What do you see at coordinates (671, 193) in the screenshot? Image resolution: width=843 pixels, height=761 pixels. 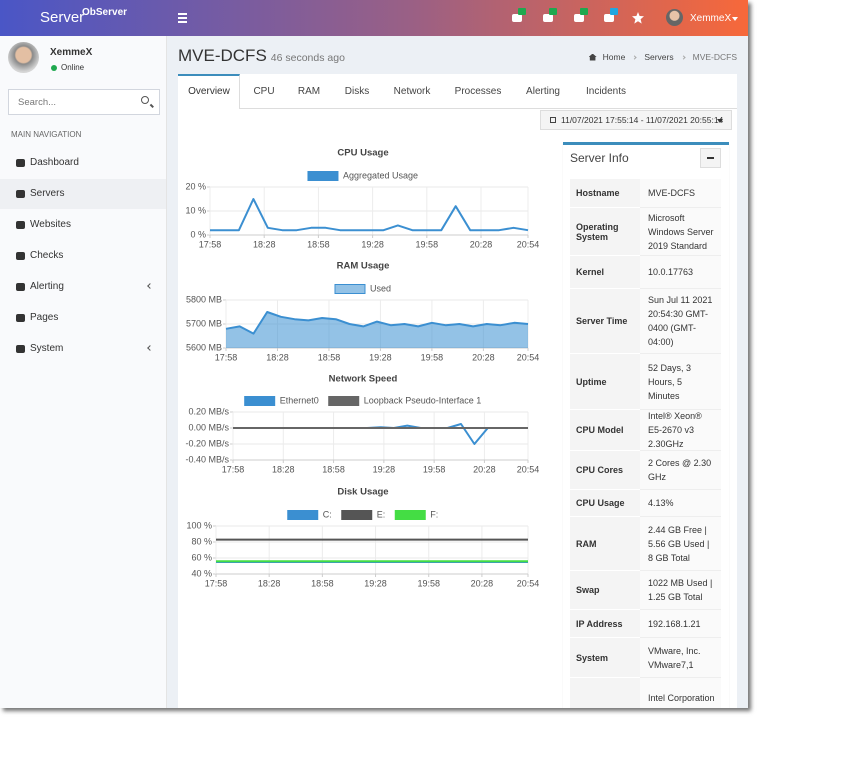 I see `info-value: MVE-DCFS` at bounding box center [671, 193].